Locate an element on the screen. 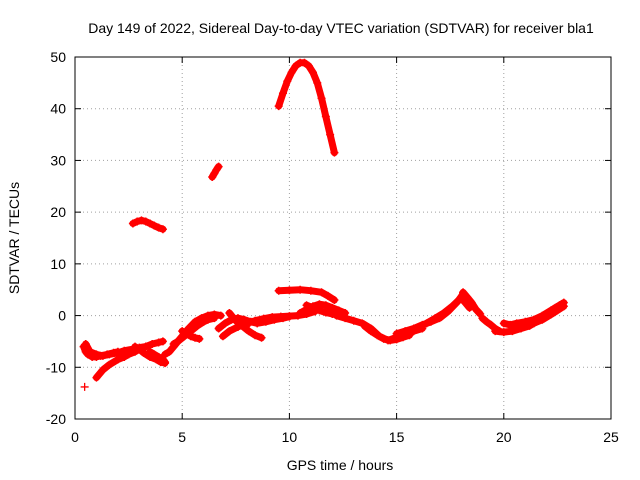 Image resolution: width=640 pixels, height=480 pixels. series-arc-25-late is located at coordinates (544, 316).